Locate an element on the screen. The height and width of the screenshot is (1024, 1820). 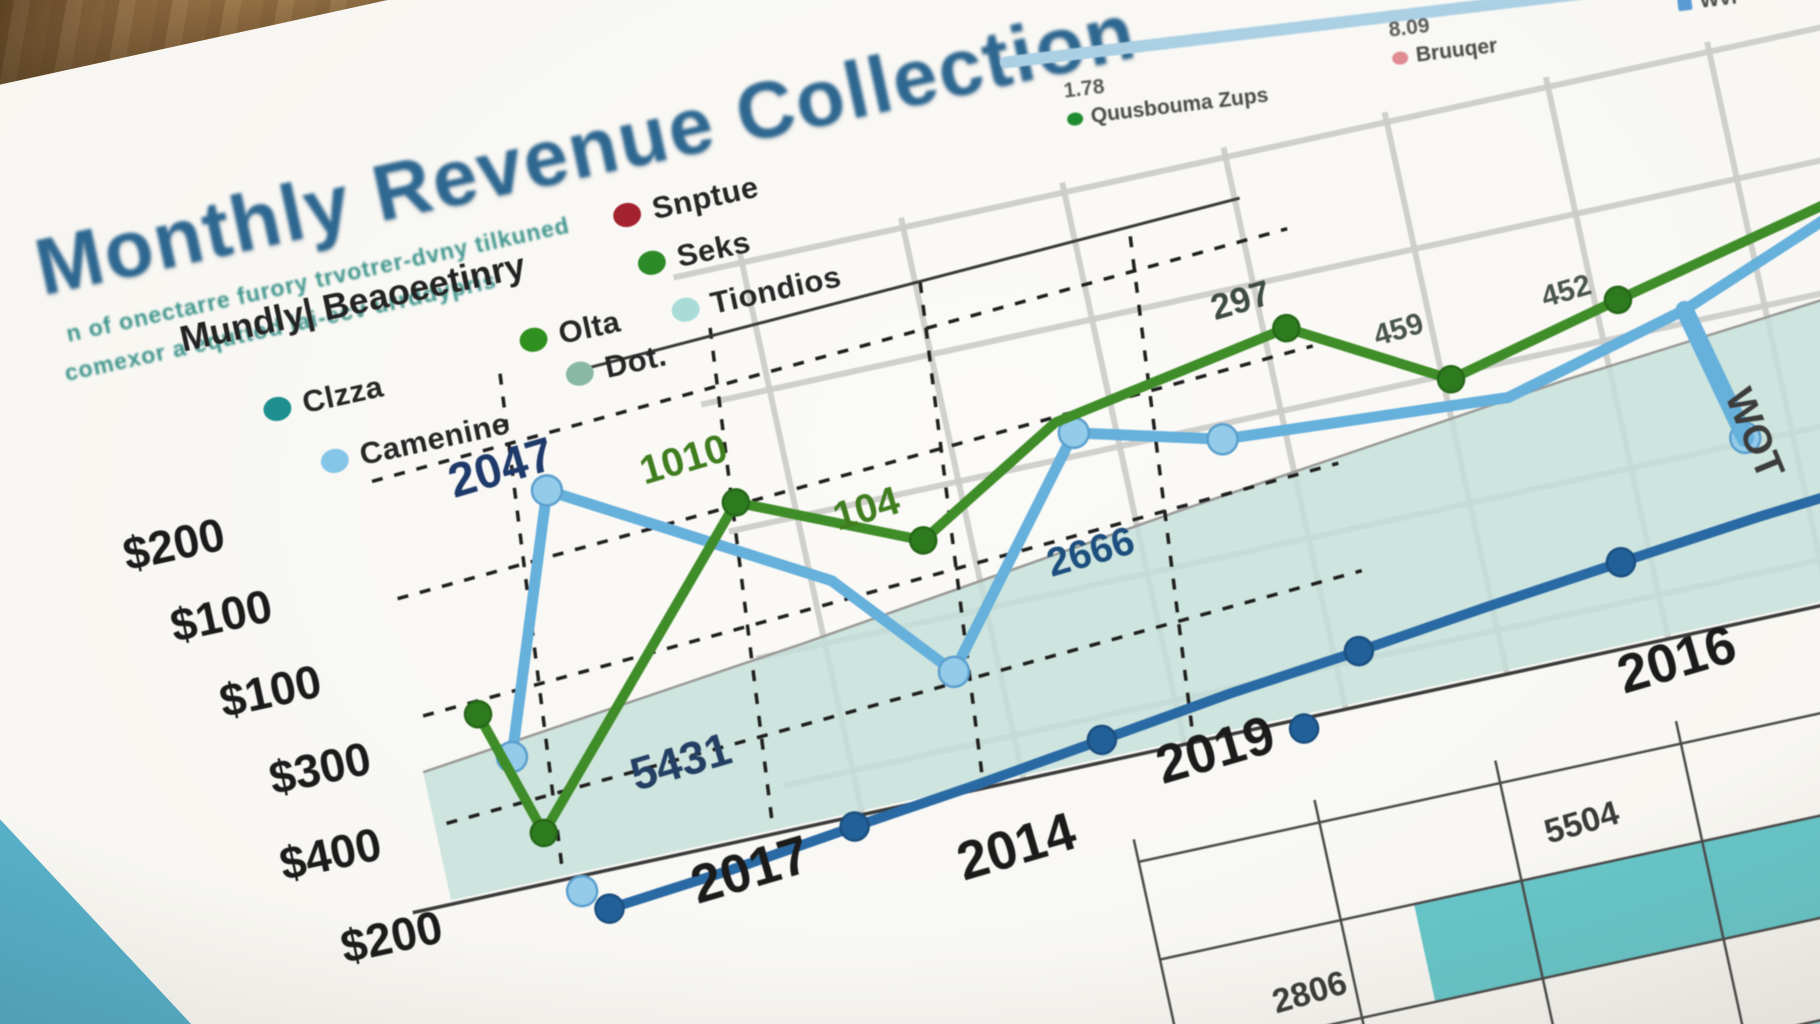
secondary-legend-item: 6.1Wvr is located at coordinates (1706, 8).